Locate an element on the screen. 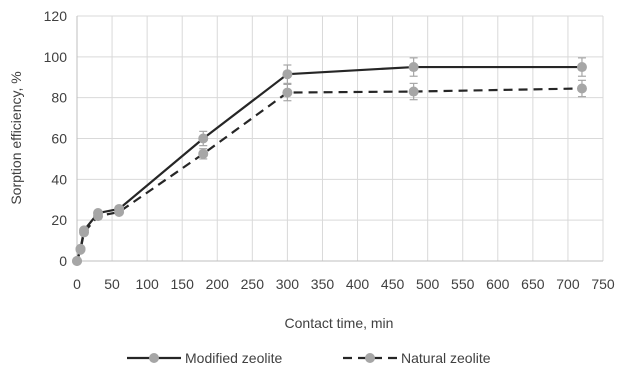  x-tick-label: 100 is located at coordinates (147, 284).